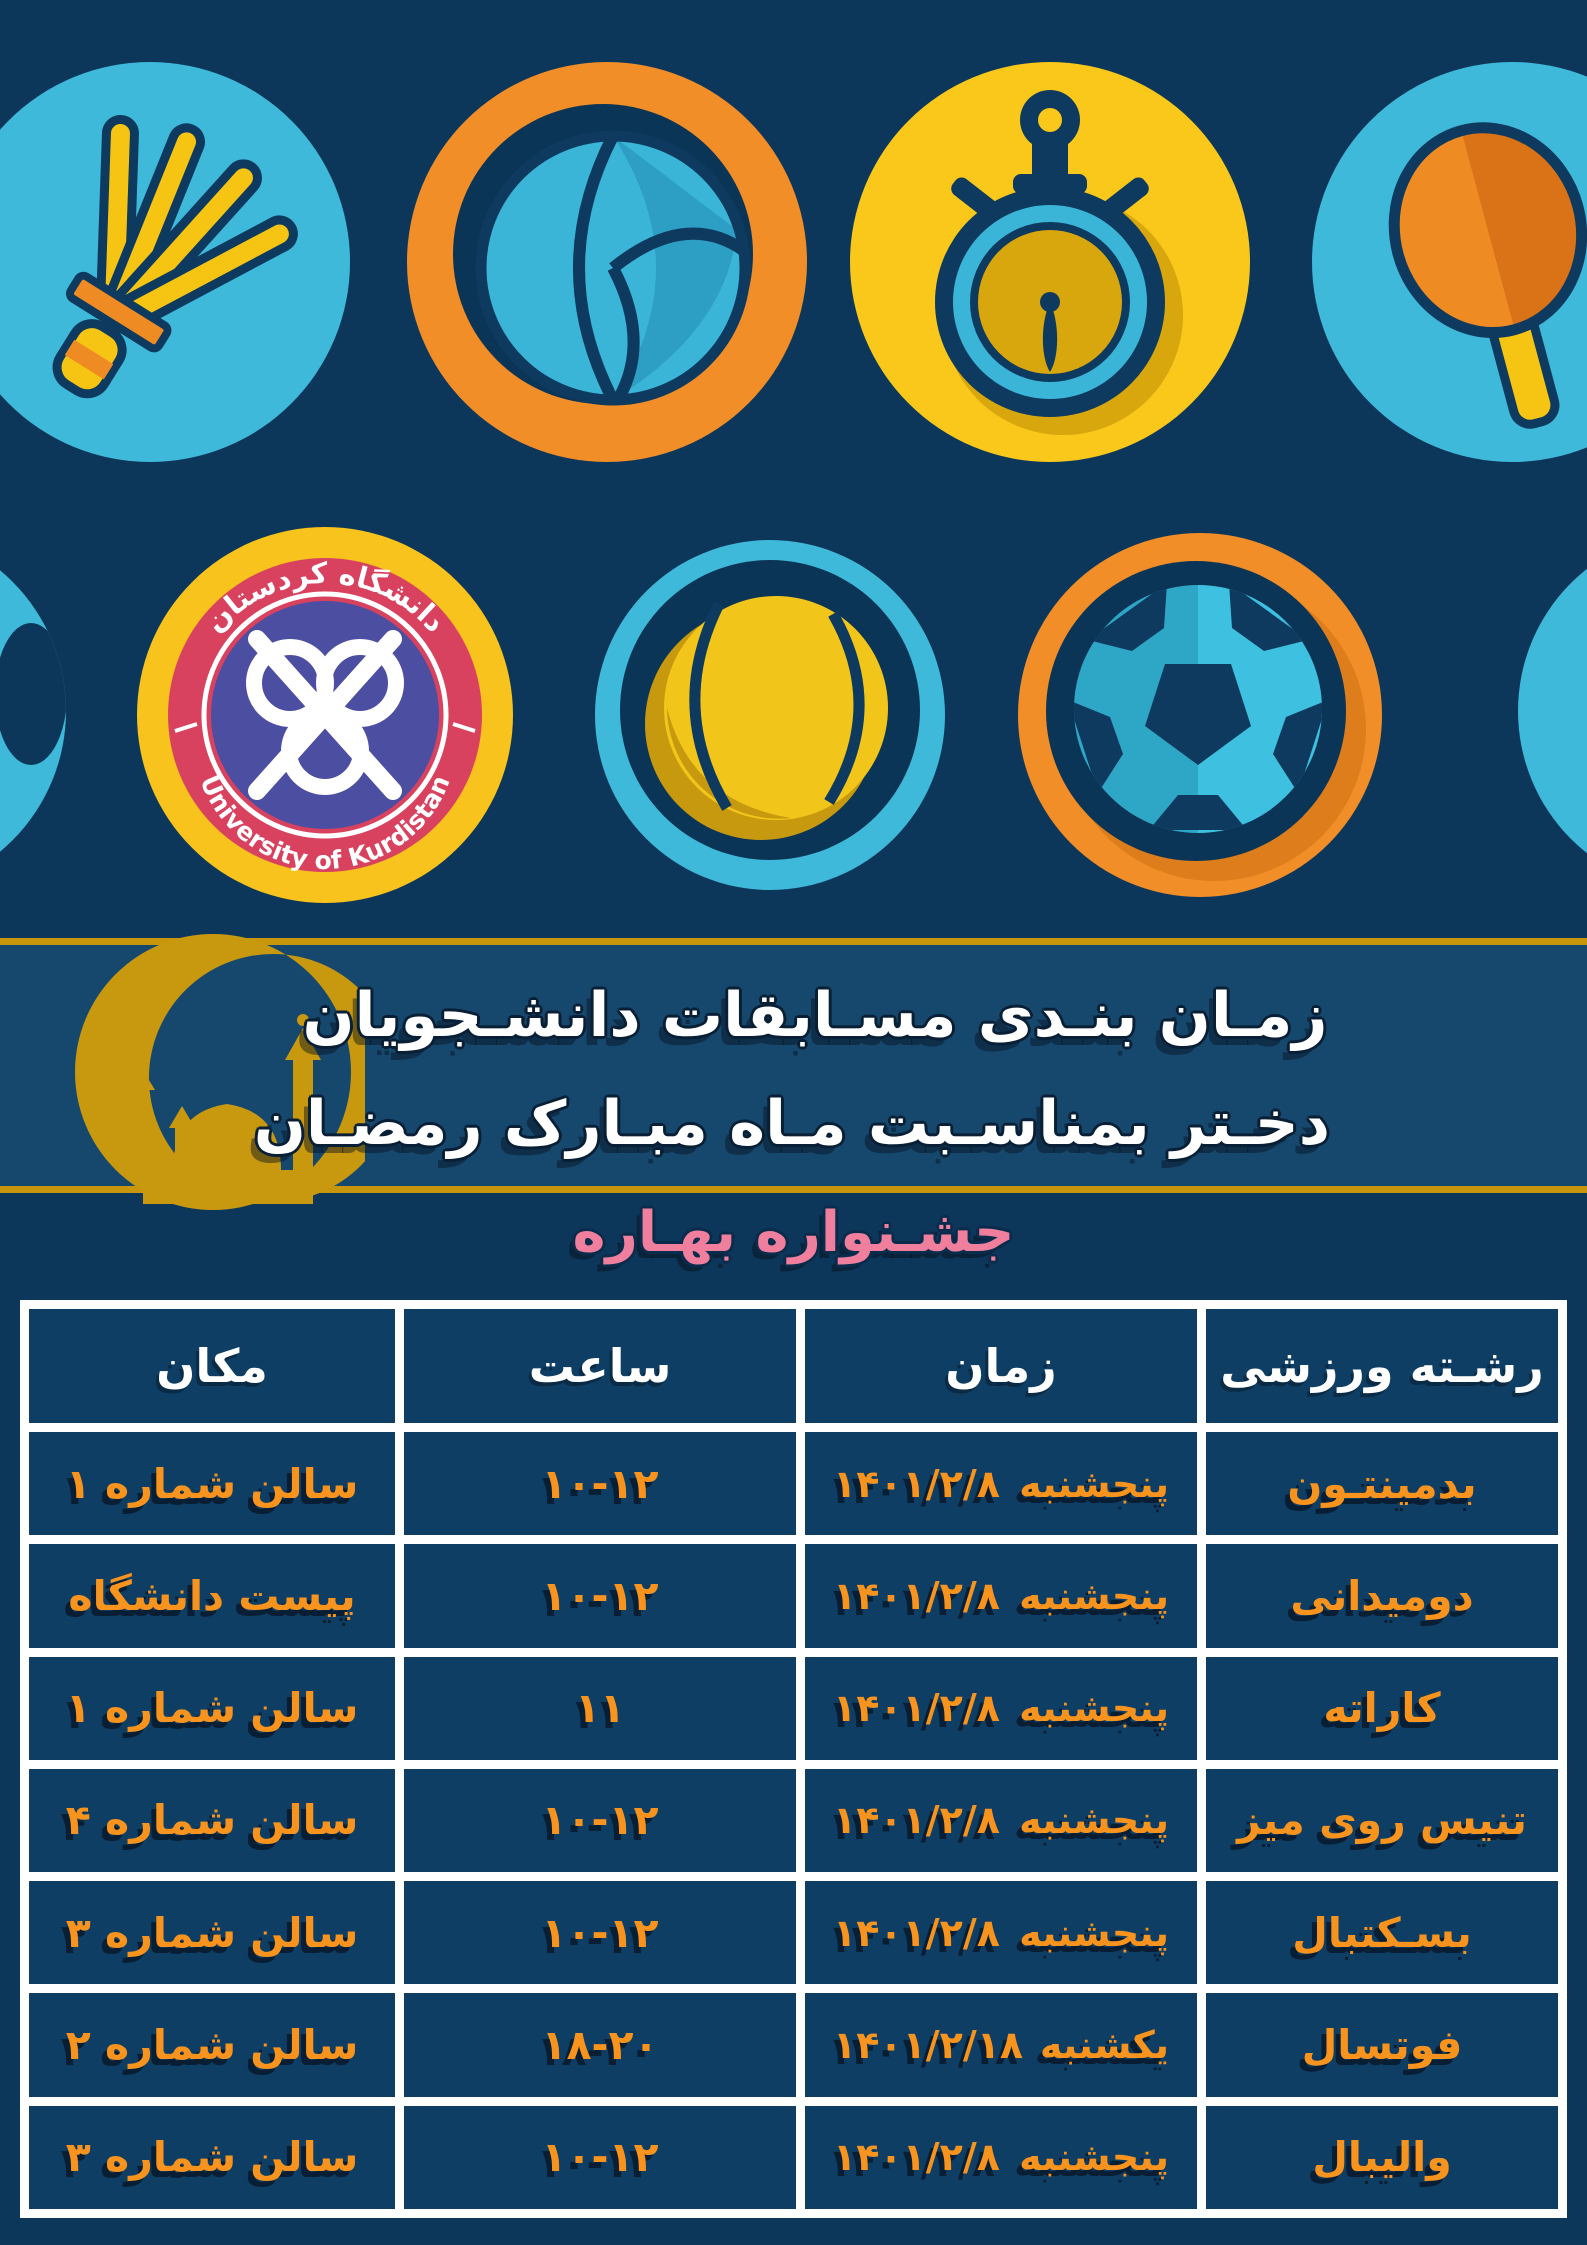  I want to click on badminton-icon, so click(175, 257).